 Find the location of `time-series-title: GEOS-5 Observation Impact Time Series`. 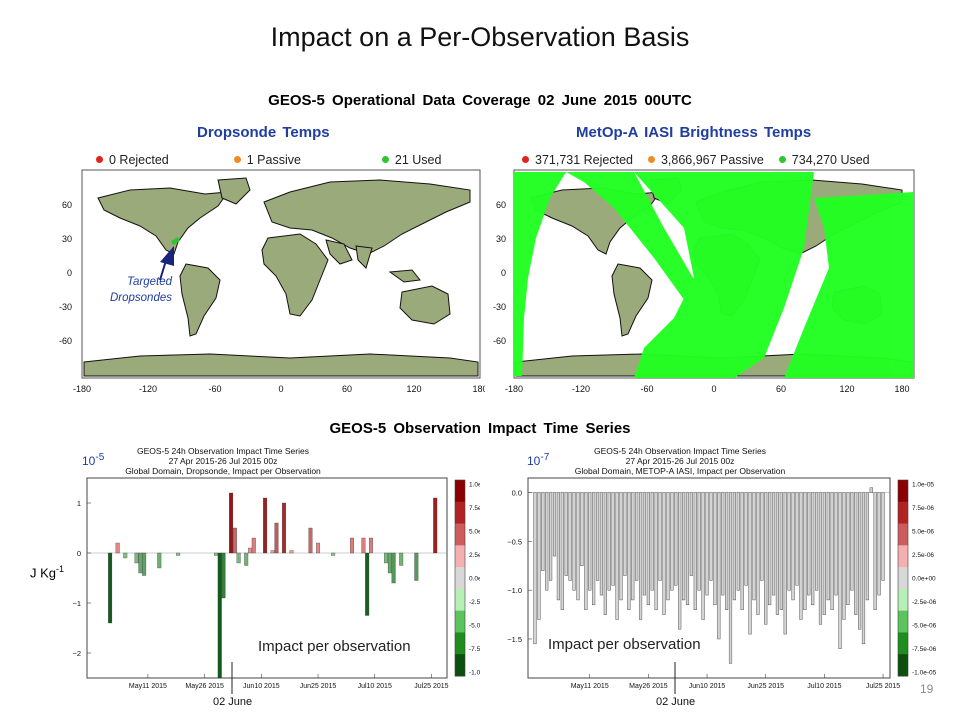

time-series-title: GEOS-5 Observation Impact Time Series is located at coordinates (480, 428).